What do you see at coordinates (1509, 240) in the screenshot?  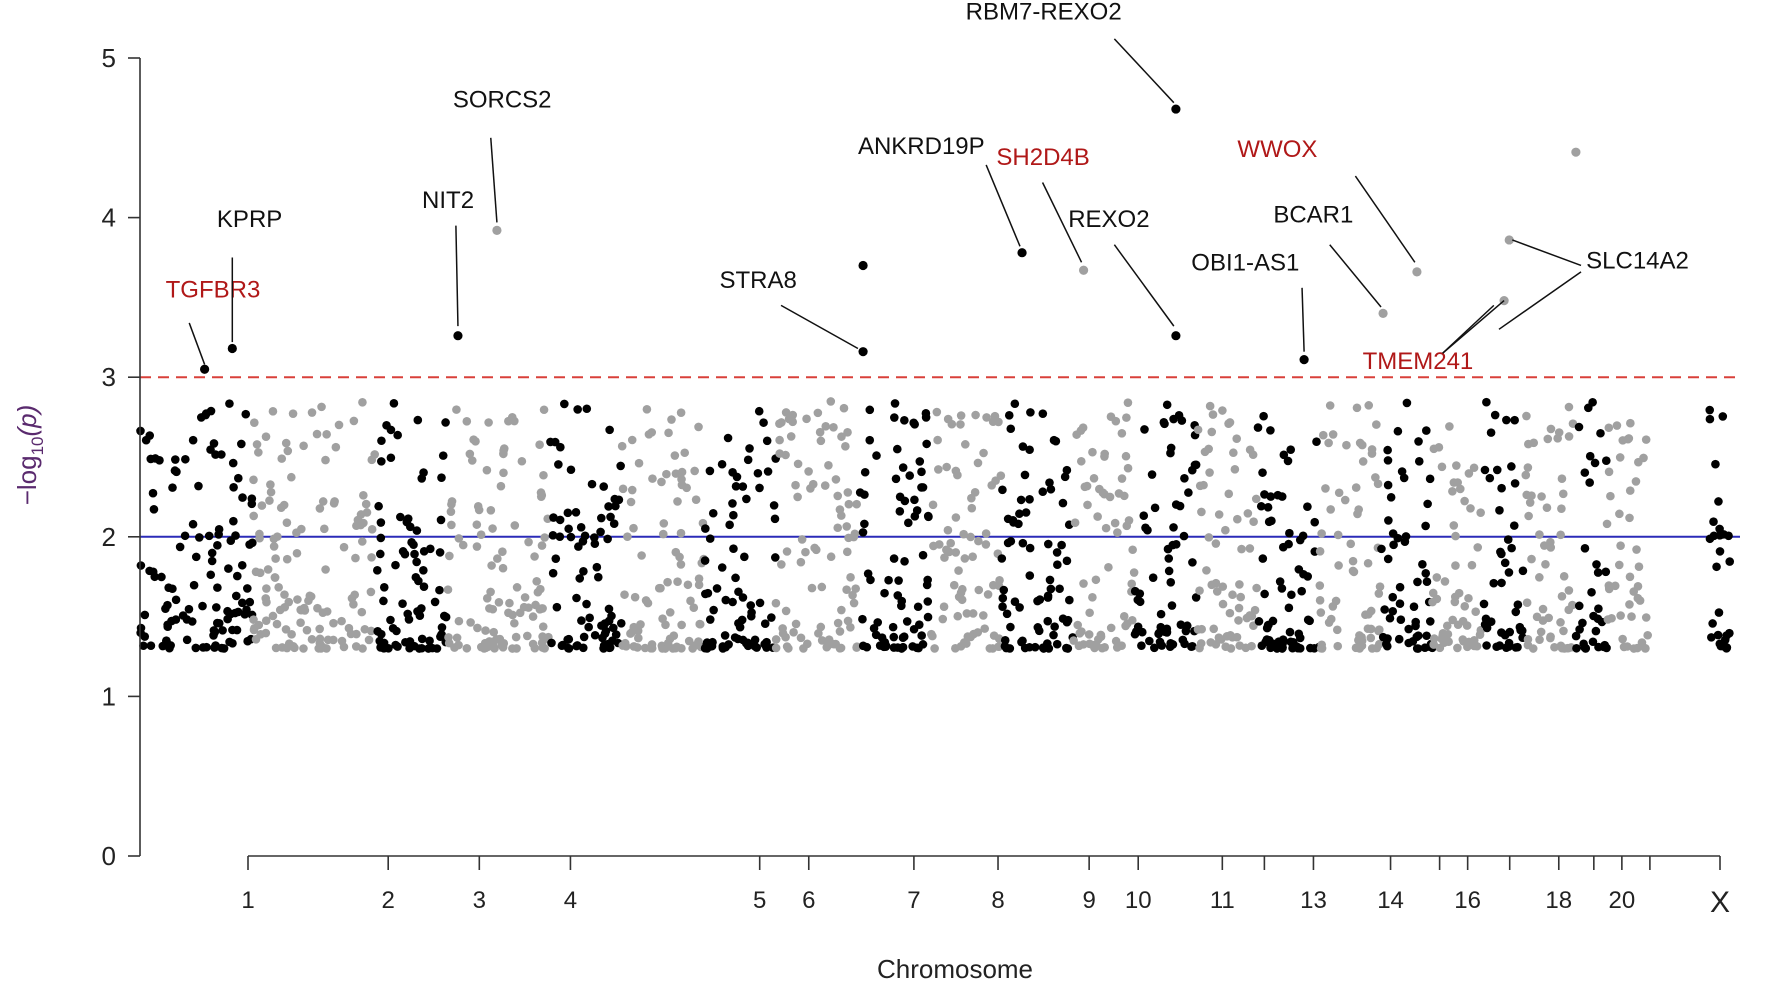 I see `gene-point-slc14a2` at bounding box center [1509, 240].